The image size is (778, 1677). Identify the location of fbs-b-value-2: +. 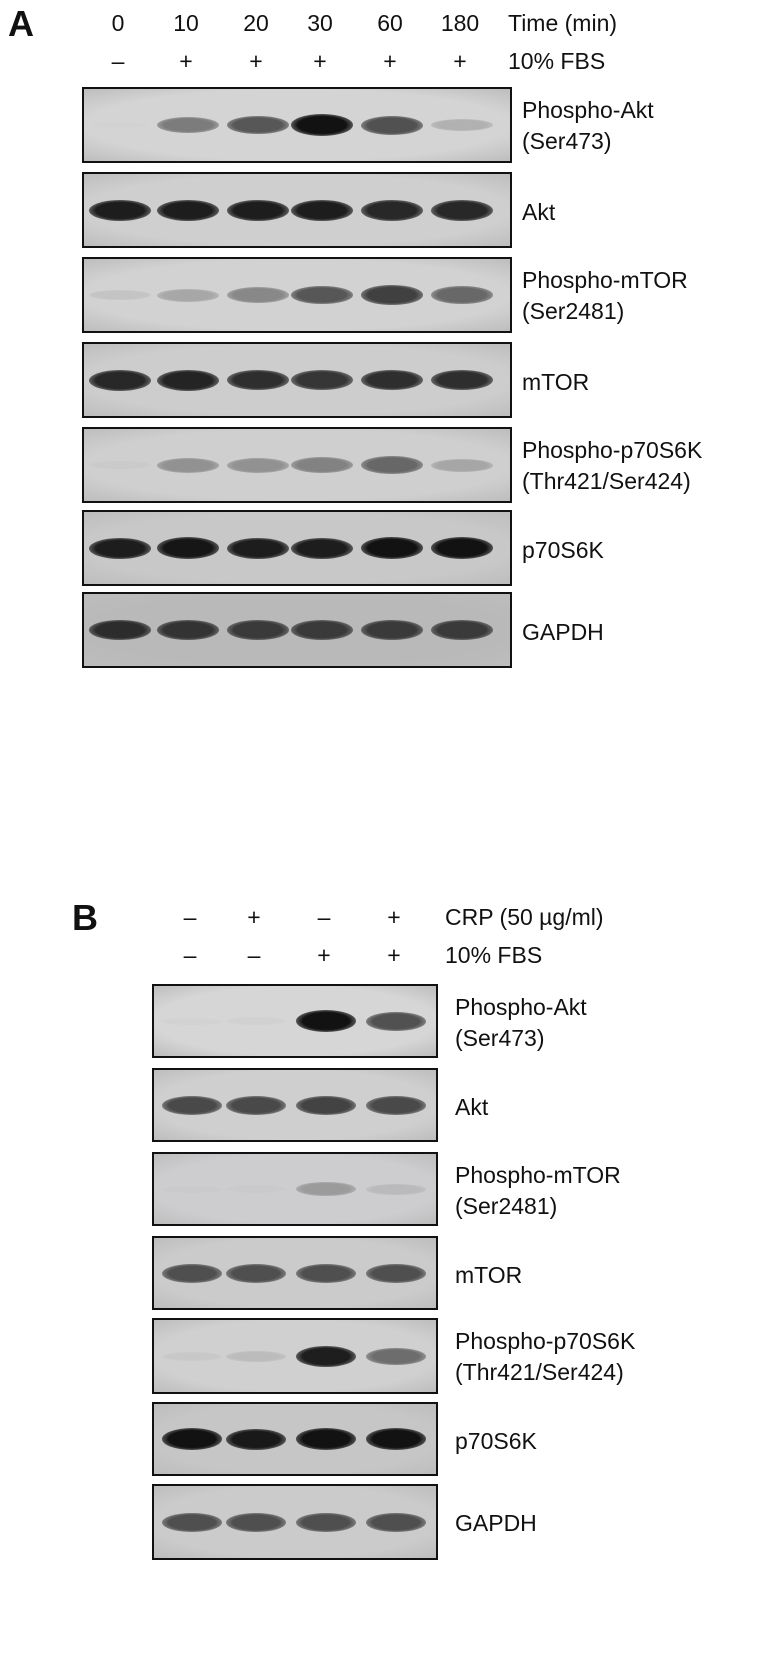
(324, 955).